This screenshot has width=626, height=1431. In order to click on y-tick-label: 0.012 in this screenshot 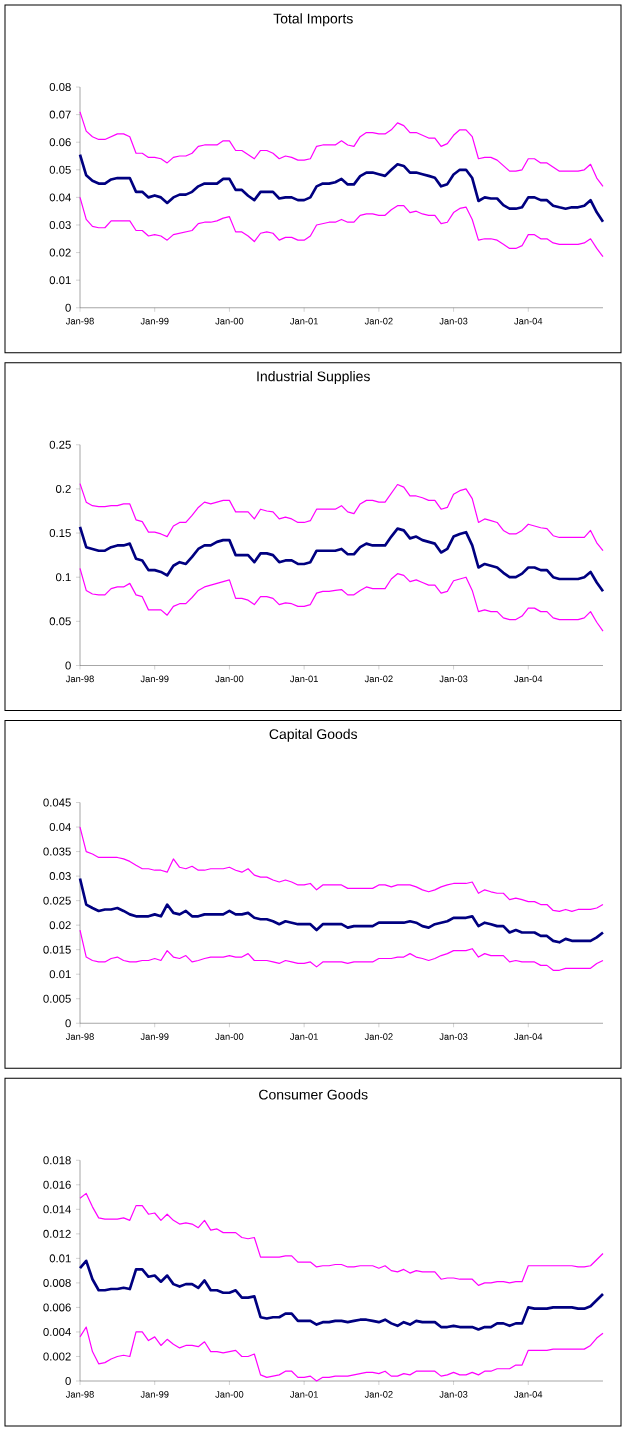, I will do `click(57, 1233)`.